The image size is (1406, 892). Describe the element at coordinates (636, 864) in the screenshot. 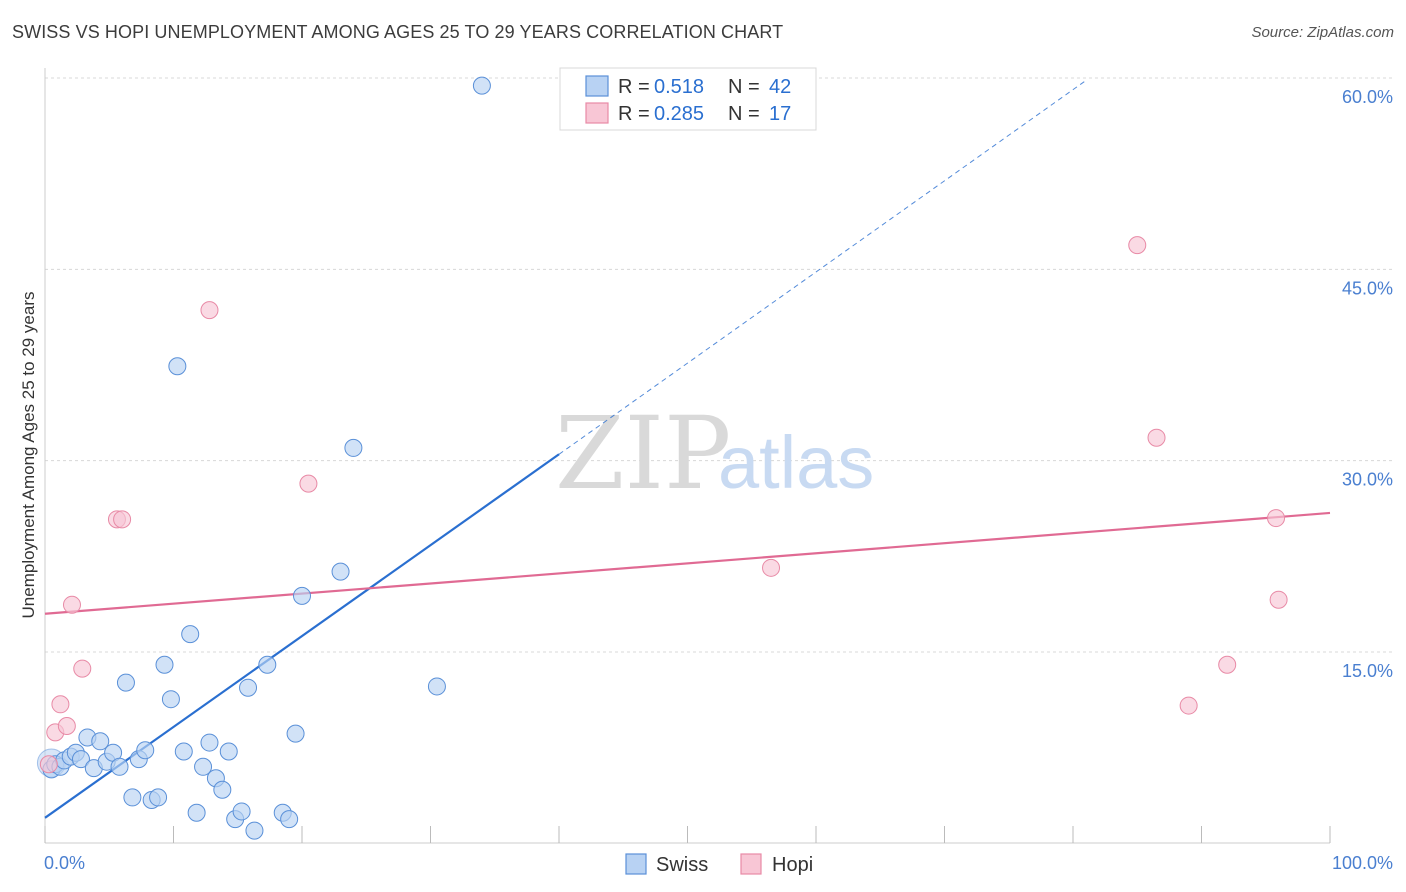

I see `bottom-legend-swatch-swiss` at that location.